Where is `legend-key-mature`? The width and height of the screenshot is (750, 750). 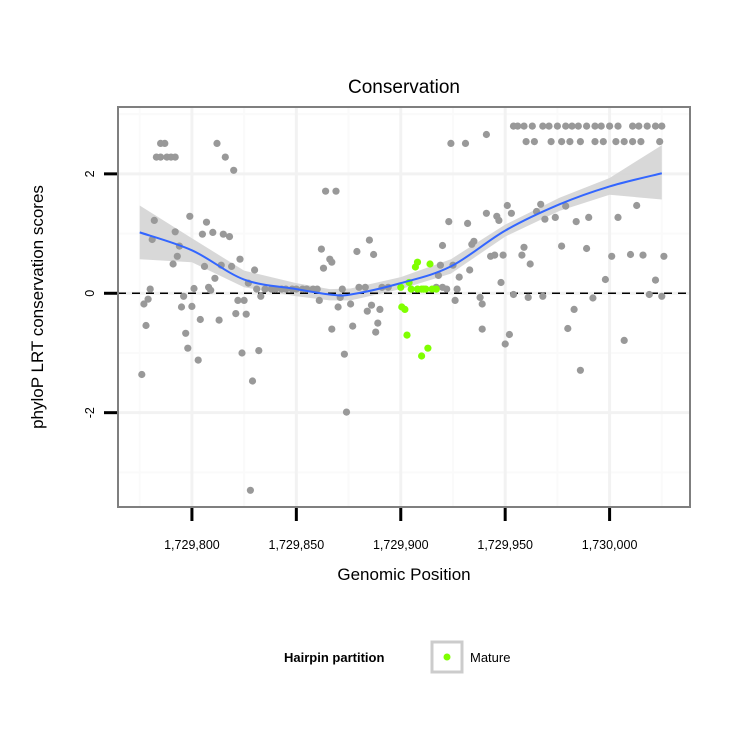
legend-key-mature is located at coordinates (447, 657).